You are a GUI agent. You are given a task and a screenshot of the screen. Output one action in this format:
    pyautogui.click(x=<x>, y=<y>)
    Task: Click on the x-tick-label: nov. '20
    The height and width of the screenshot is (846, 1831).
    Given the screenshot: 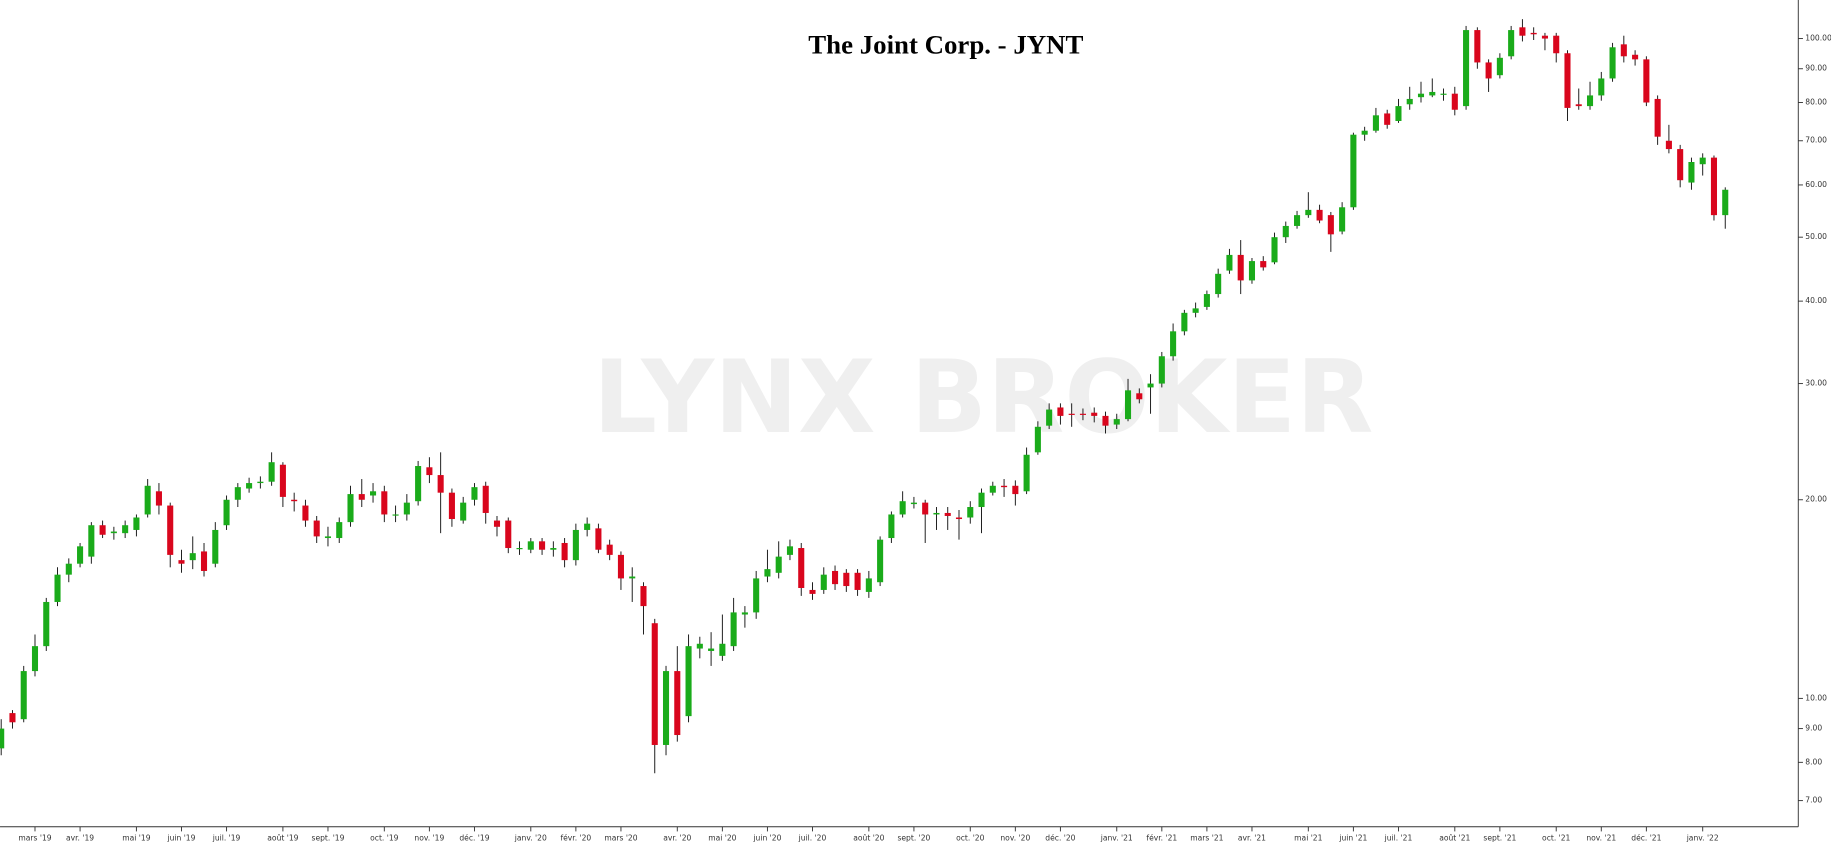 What is the action you would take?
    pyautogui.click(x=1015, y=837)
    